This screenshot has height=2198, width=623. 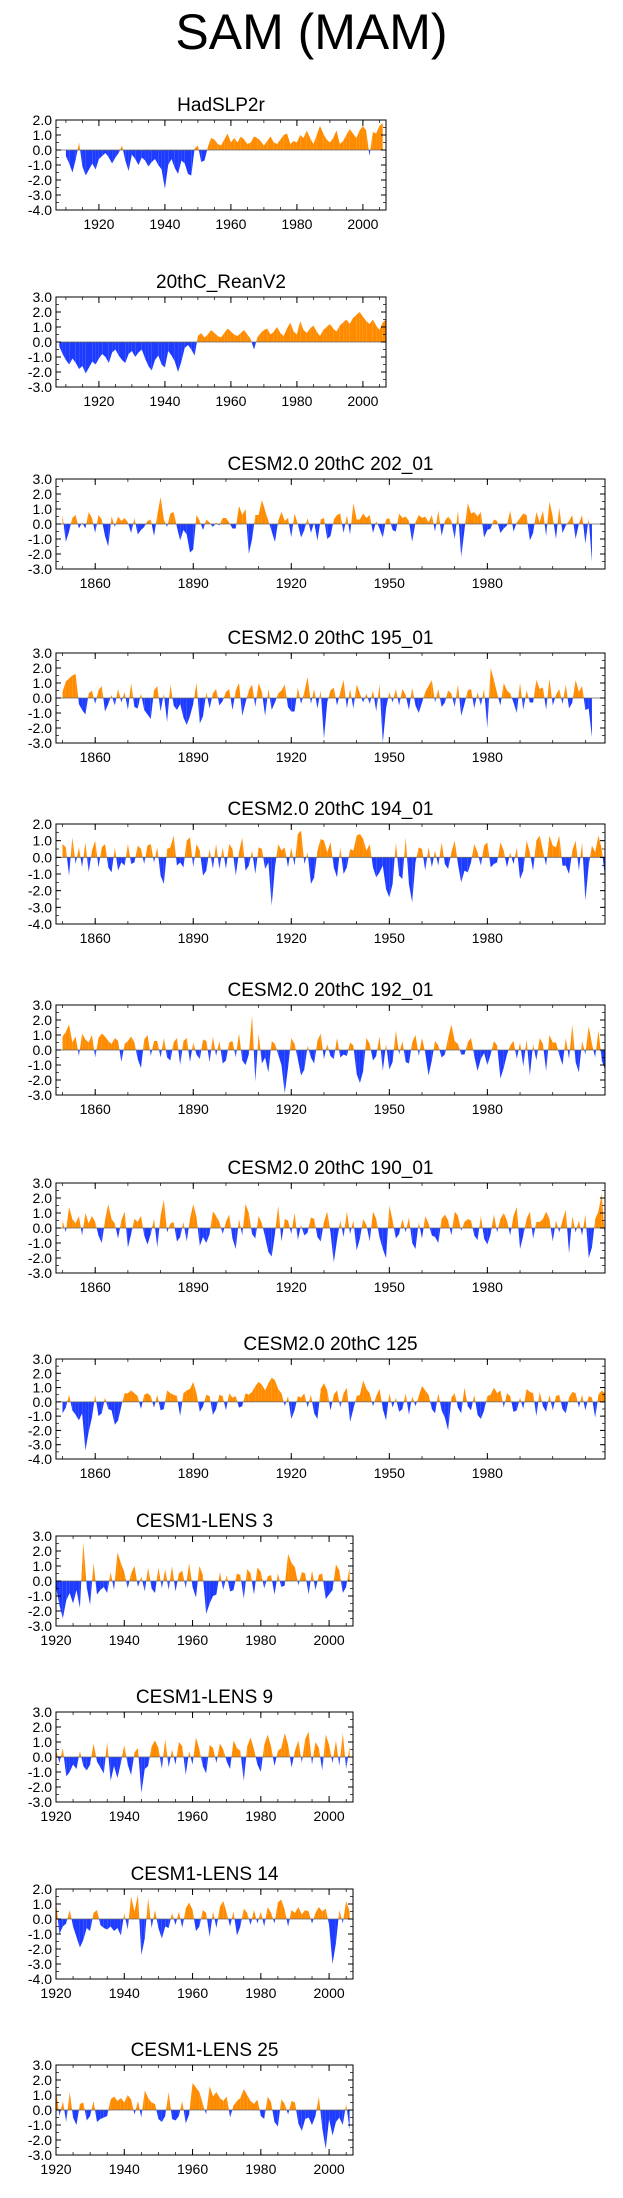 I want to click on x-tick-label: 2000, so click(x=329, y=2169).